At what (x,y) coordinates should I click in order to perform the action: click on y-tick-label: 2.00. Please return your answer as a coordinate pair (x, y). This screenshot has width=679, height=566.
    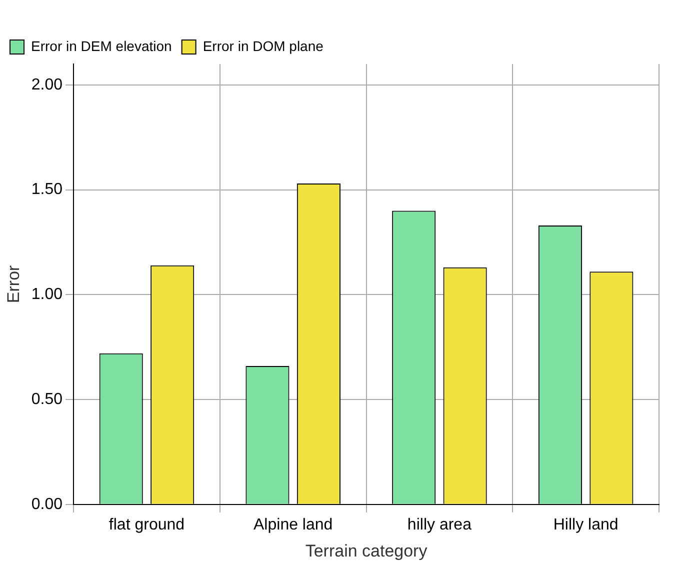
    Looking at the image, I should click on (47, 85).